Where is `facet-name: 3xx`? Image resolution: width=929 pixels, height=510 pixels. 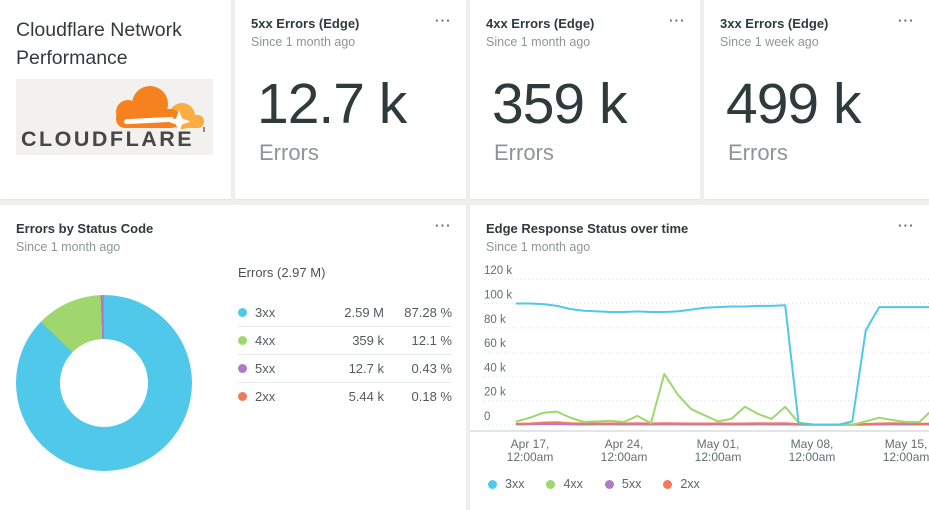
facet-name: 3xx is located at coordinates (265, 312).